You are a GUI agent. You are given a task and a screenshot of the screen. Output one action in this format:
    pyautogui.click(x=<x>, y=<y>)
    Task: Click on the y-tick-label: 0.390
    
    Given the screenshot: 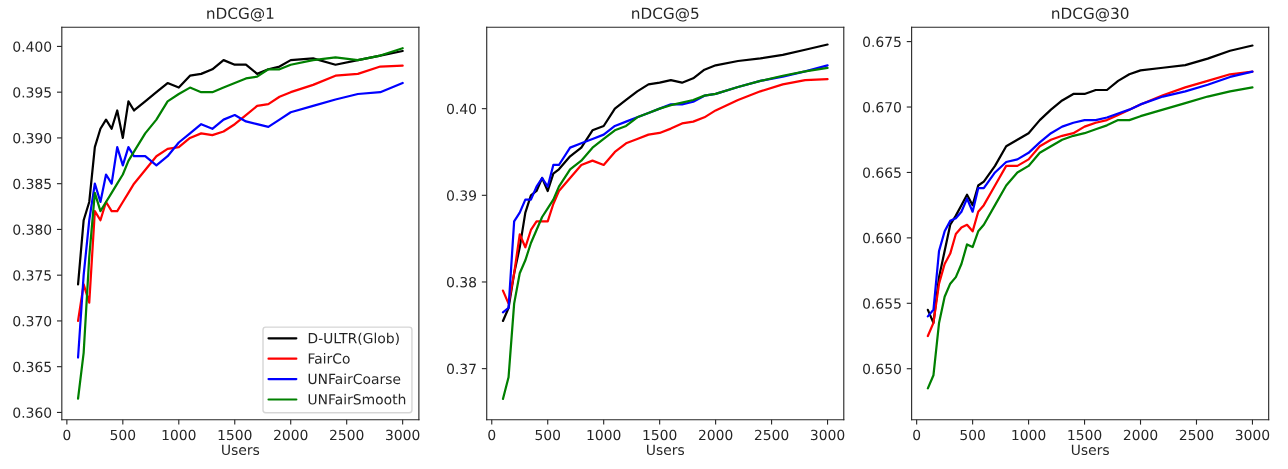 What is the action you would take?
    pyautogui.click(x=32, y=138)
    